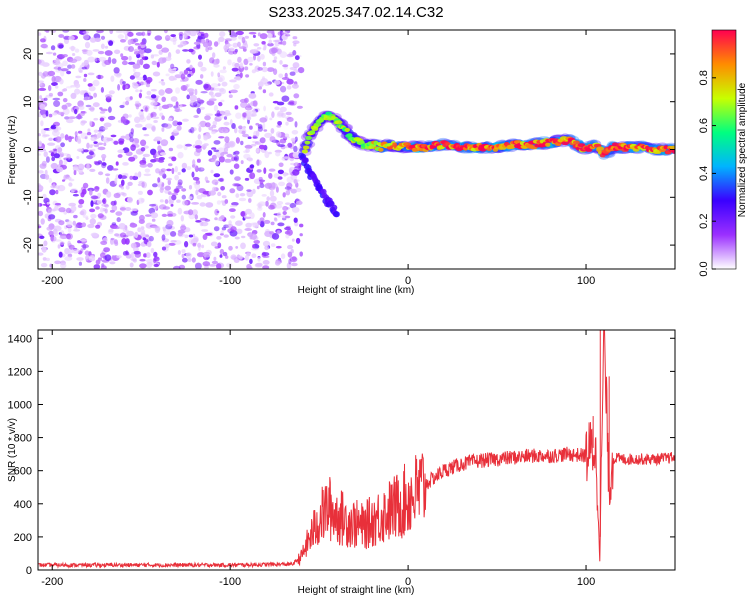  I want to click on colorbar-tick-label: 0.6, so click(704, 125).